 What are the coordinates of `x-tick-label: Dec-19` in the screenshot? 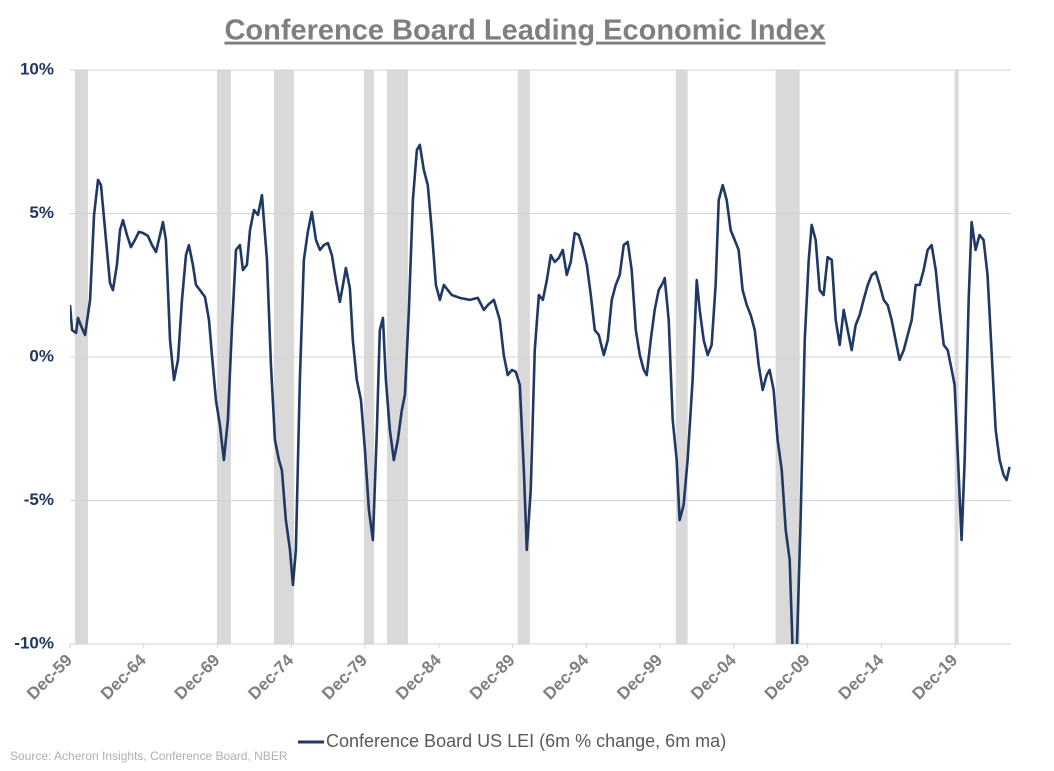 It's located at (934, 677).